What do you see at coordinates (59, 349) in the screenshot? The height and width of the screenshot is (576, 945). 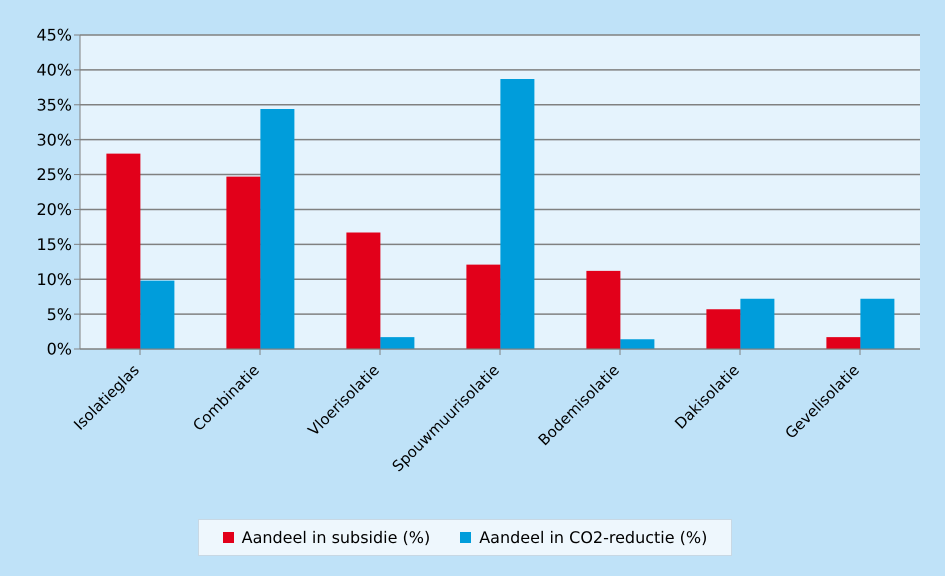 I see `y-tick-label: 0%` at bounding box center [59, 349].